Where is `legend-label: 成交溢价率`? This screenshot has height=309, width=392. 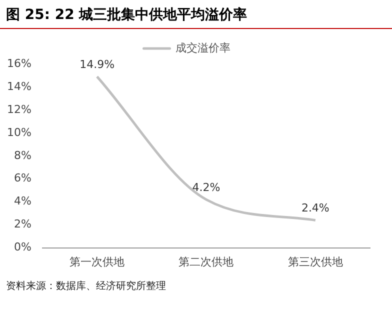
legend-label: 成交溢价率 is located at coordinates (202, 47).